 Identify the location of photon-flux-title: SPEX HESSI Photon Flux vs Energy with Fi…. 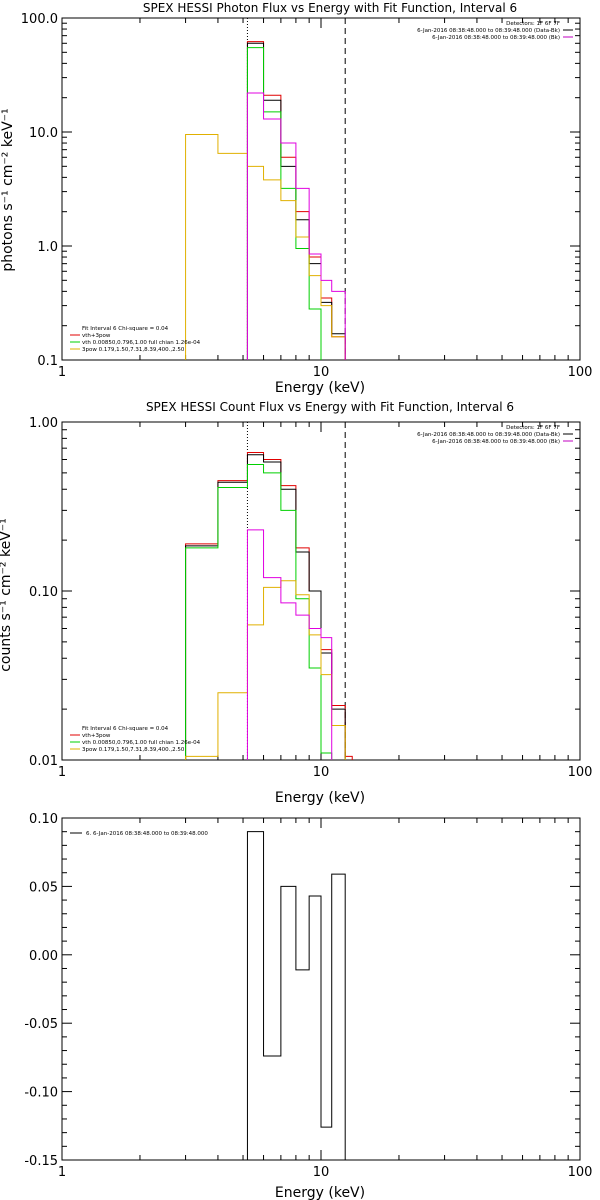
(330, 8).